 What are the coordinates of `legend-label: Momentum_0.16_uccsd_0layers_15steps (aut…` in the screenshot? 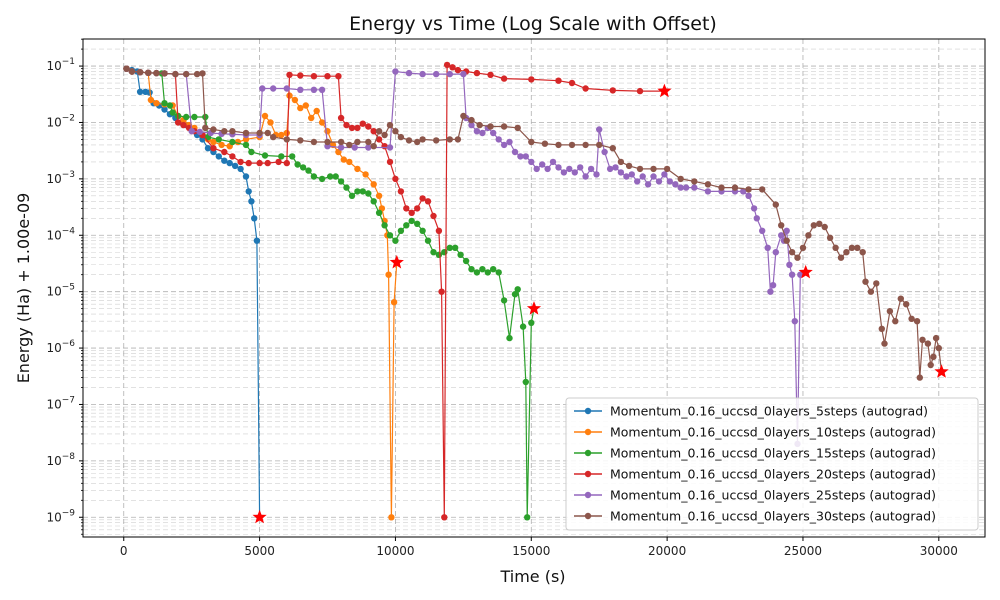 It's located at (773, 453).